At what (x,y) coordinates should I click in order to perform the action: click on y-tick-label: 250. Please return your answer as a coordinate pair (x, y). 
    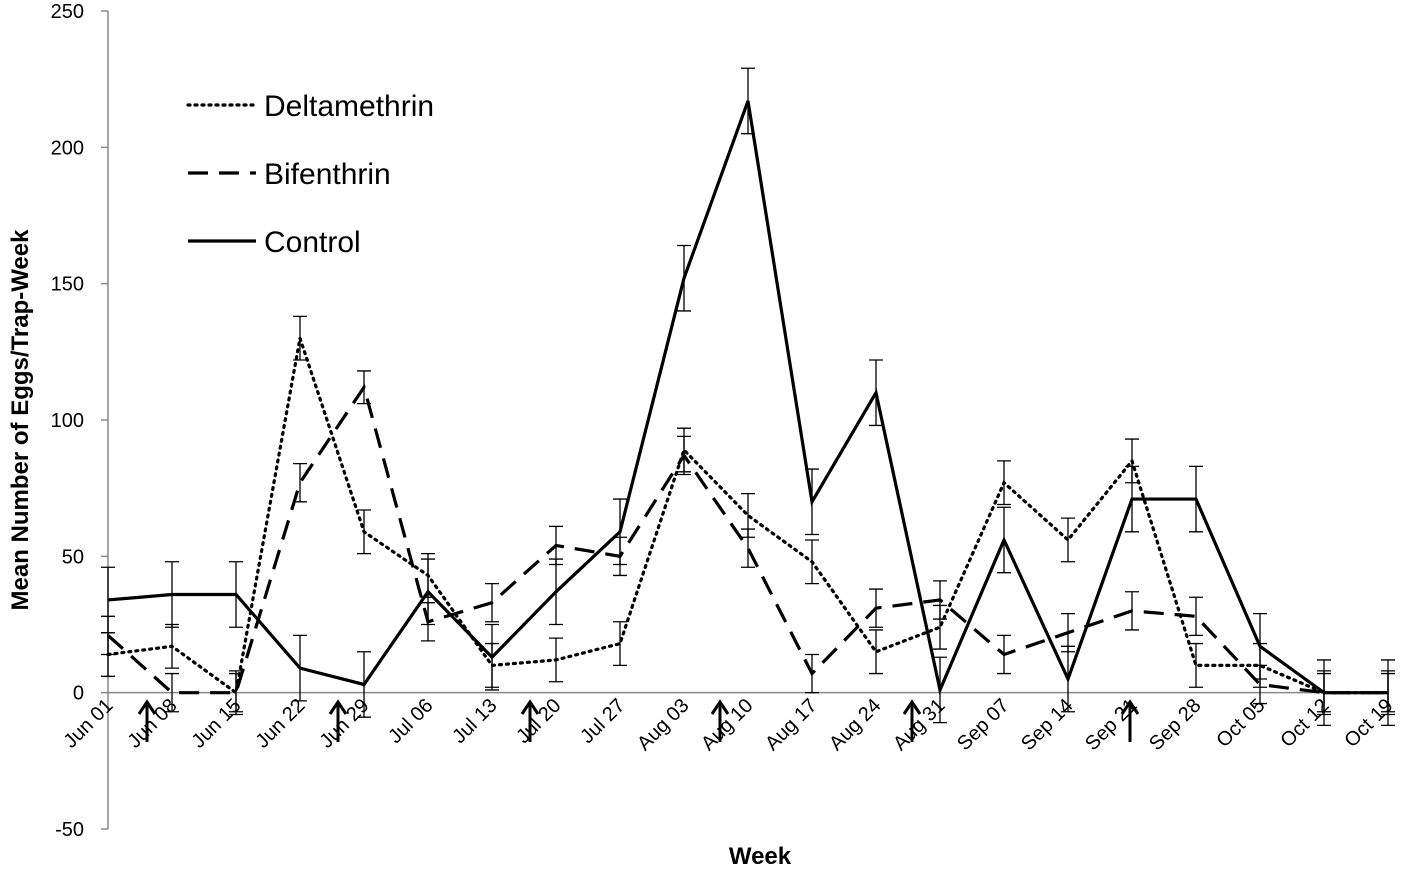
    Looking at the image, I should click on (67, 12).